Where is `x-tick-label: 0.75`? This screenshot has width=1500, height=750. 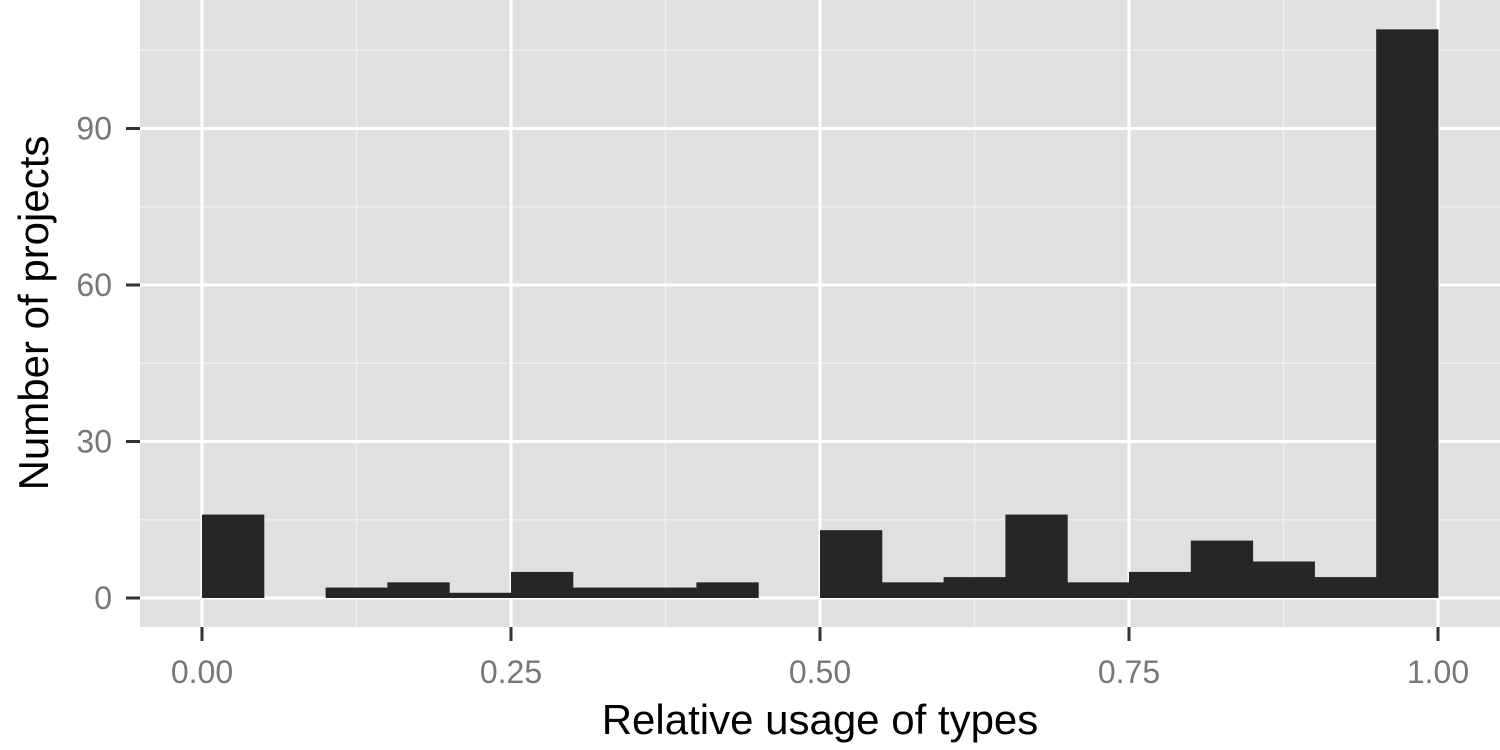 x-tick-label: 0.75 is located at coordinates (1129, 672).